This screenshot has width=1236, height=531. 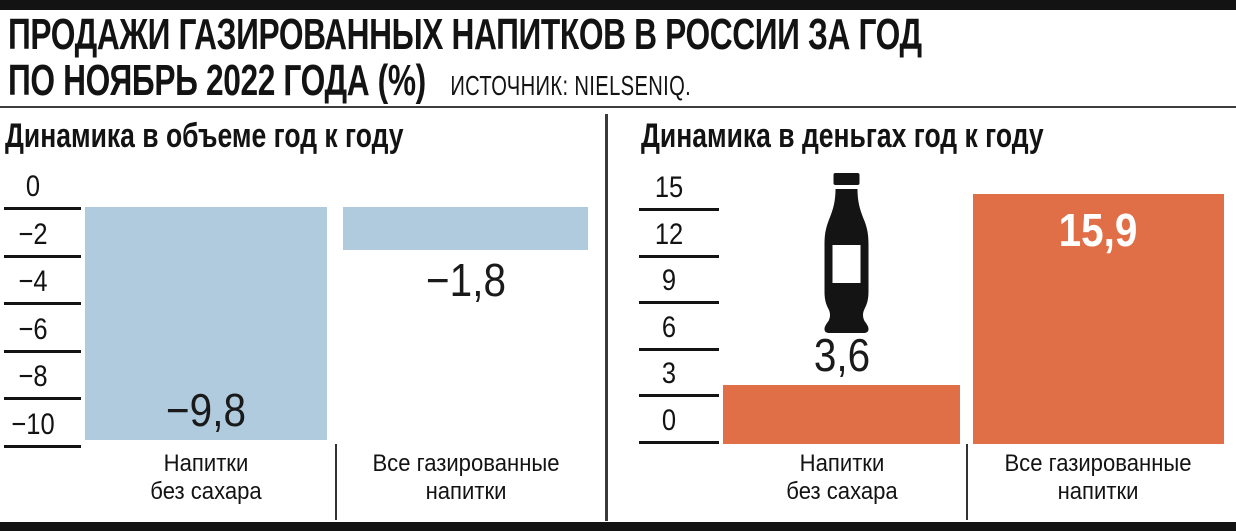 I want to click on bottom-black-band, so click(x=618, y=526).